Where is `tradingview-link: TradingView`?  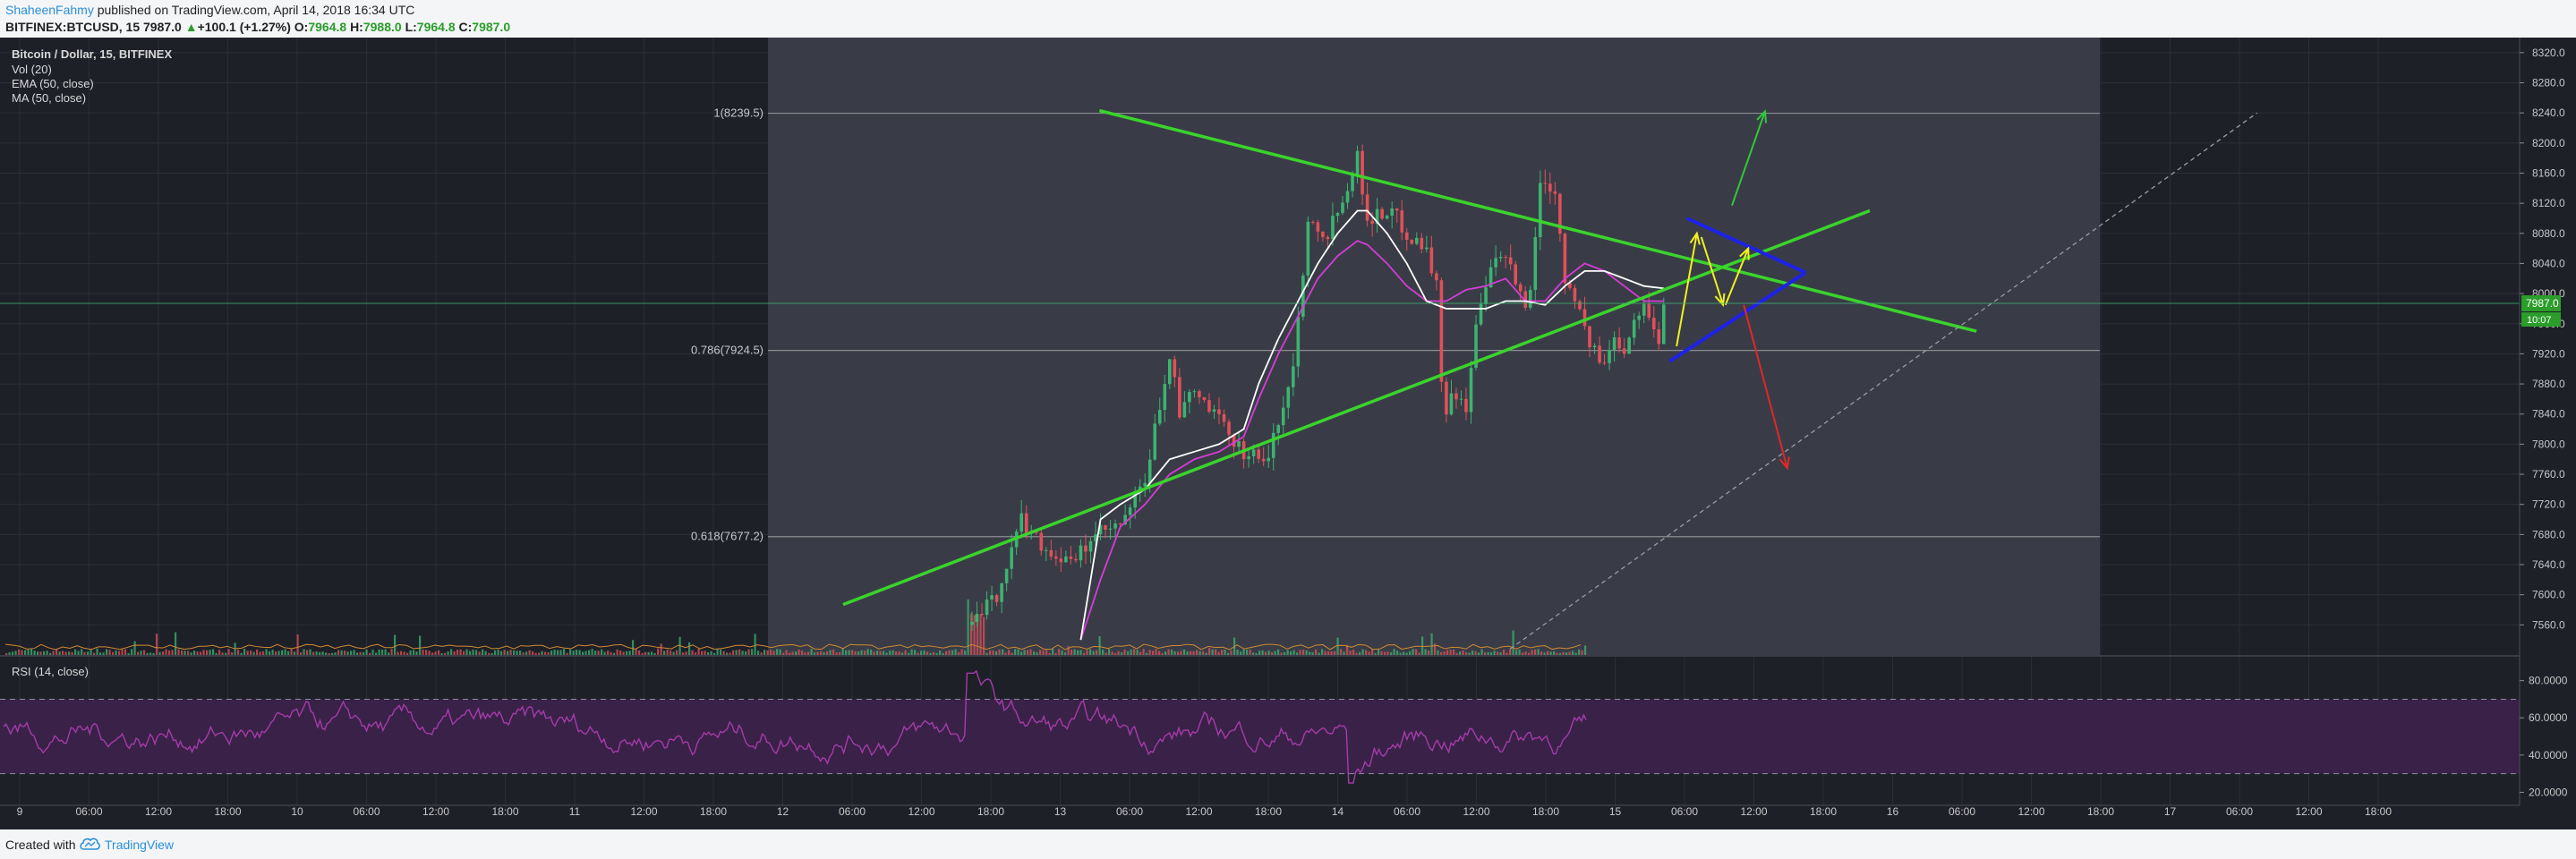
tradingview-link: TradingView is located at coordinates (140, 845).